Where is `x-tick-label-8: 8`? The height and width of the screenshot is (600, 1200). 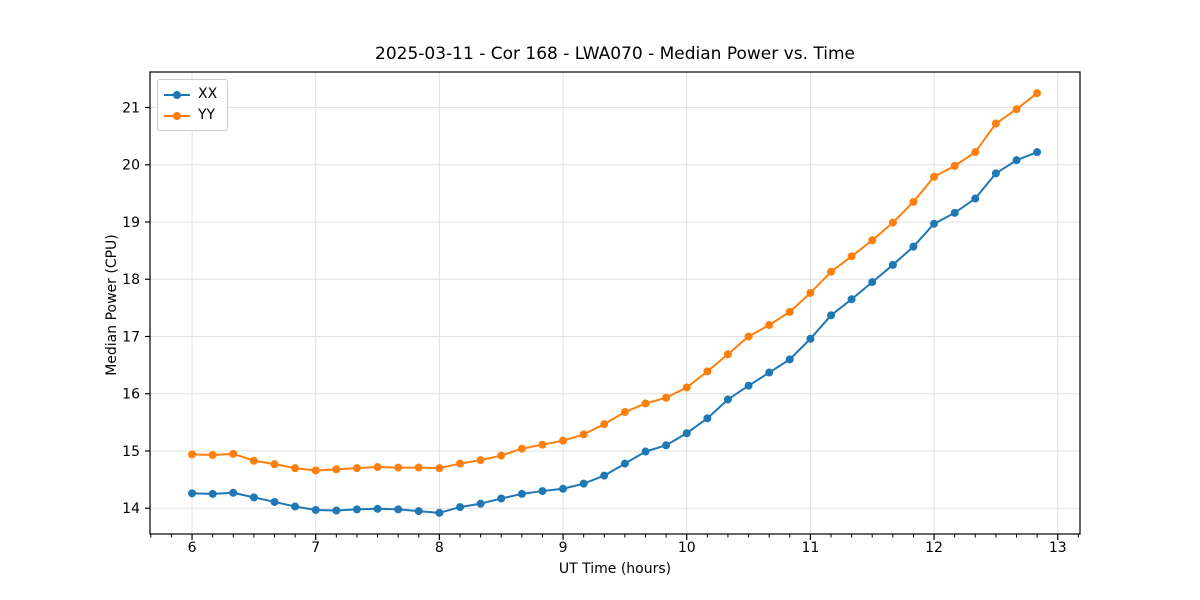
x-tick-label-8: 8 is located at coordinates (439, 548).